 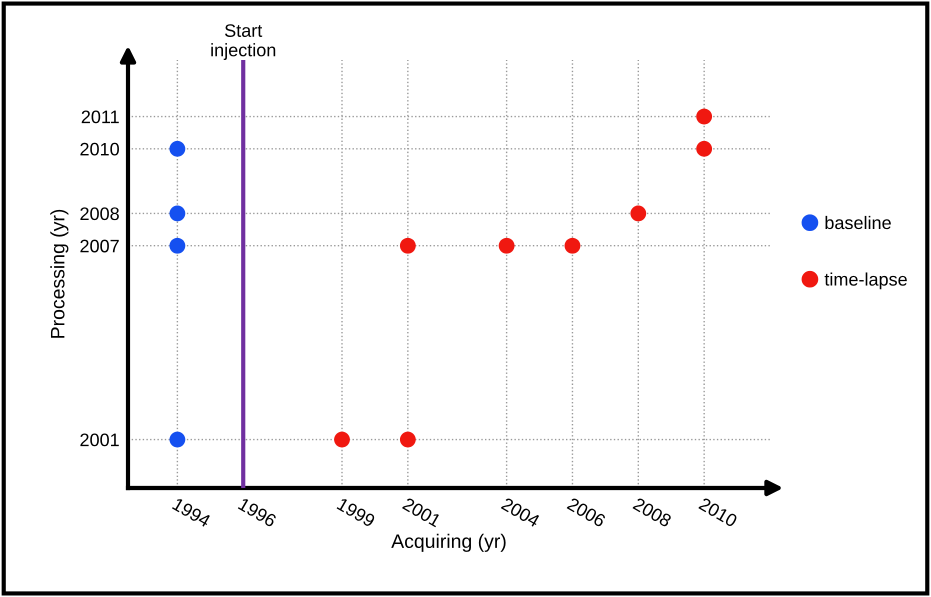 I want to click on y-tick-label: 2001, so click(x=99, y=439).